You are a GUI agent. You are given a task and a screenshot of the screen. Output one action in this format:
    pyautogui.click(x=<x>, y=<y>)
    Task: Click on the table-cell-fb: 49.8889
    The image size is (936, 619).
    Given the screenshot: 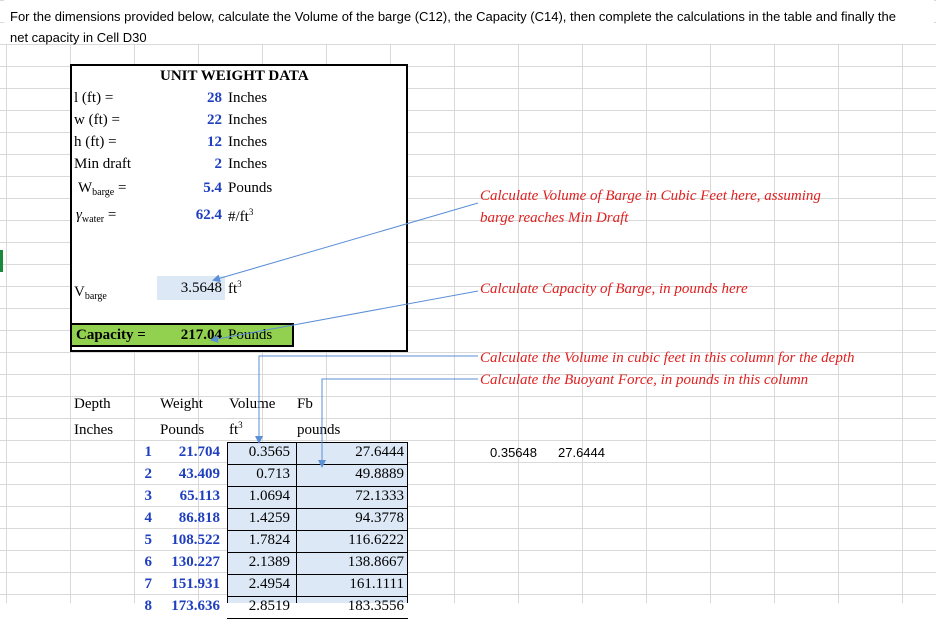 What is the action you would take?
    pyautogui.click(x=379, y=474)
    